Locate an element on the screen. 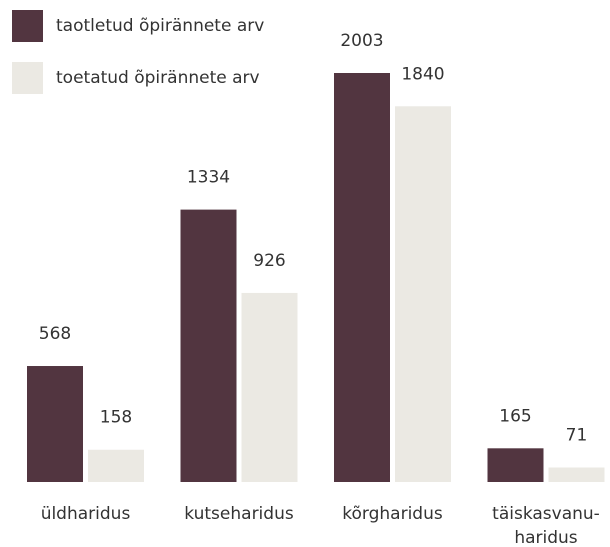  value-label: 165 is located at coordinates (515, 416).